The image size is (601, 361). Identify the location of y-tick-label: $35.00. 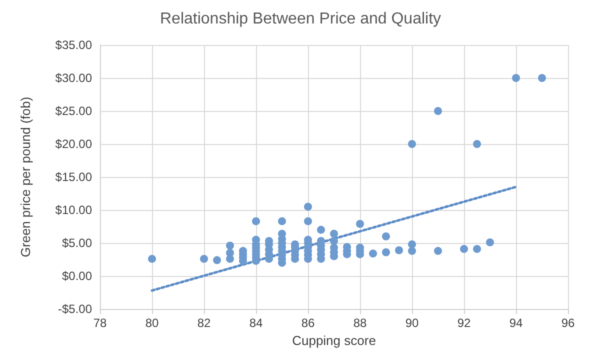
(73, 45).